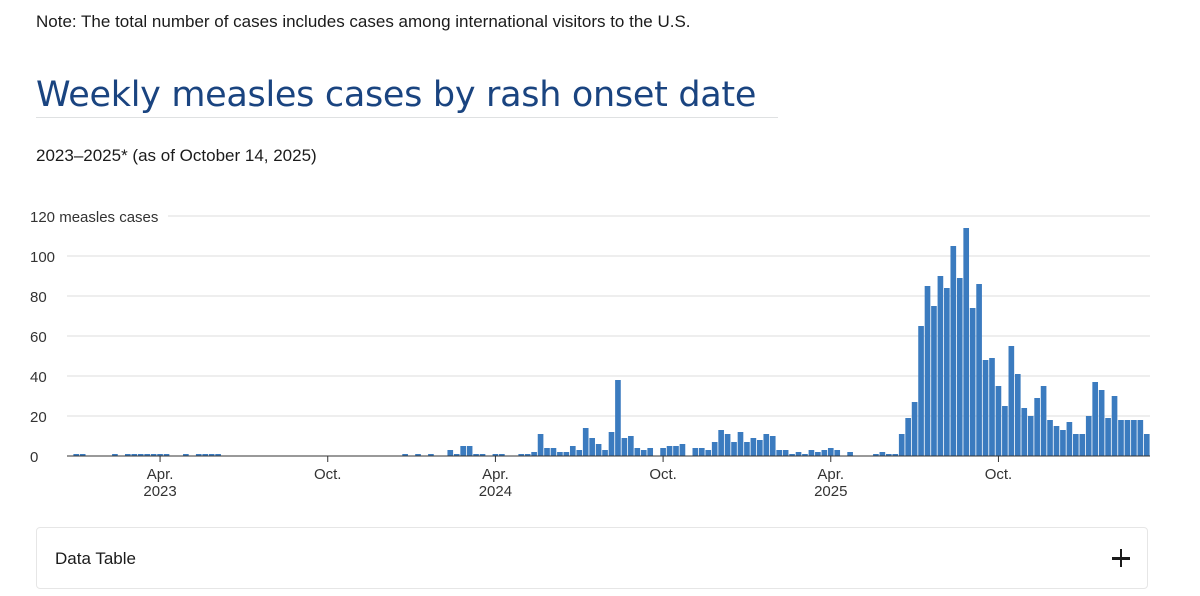 Image resolution: width=1200 pixels, height=596 pixels. I want to click on x-tick-label-year: 2024, so click(495, 491).